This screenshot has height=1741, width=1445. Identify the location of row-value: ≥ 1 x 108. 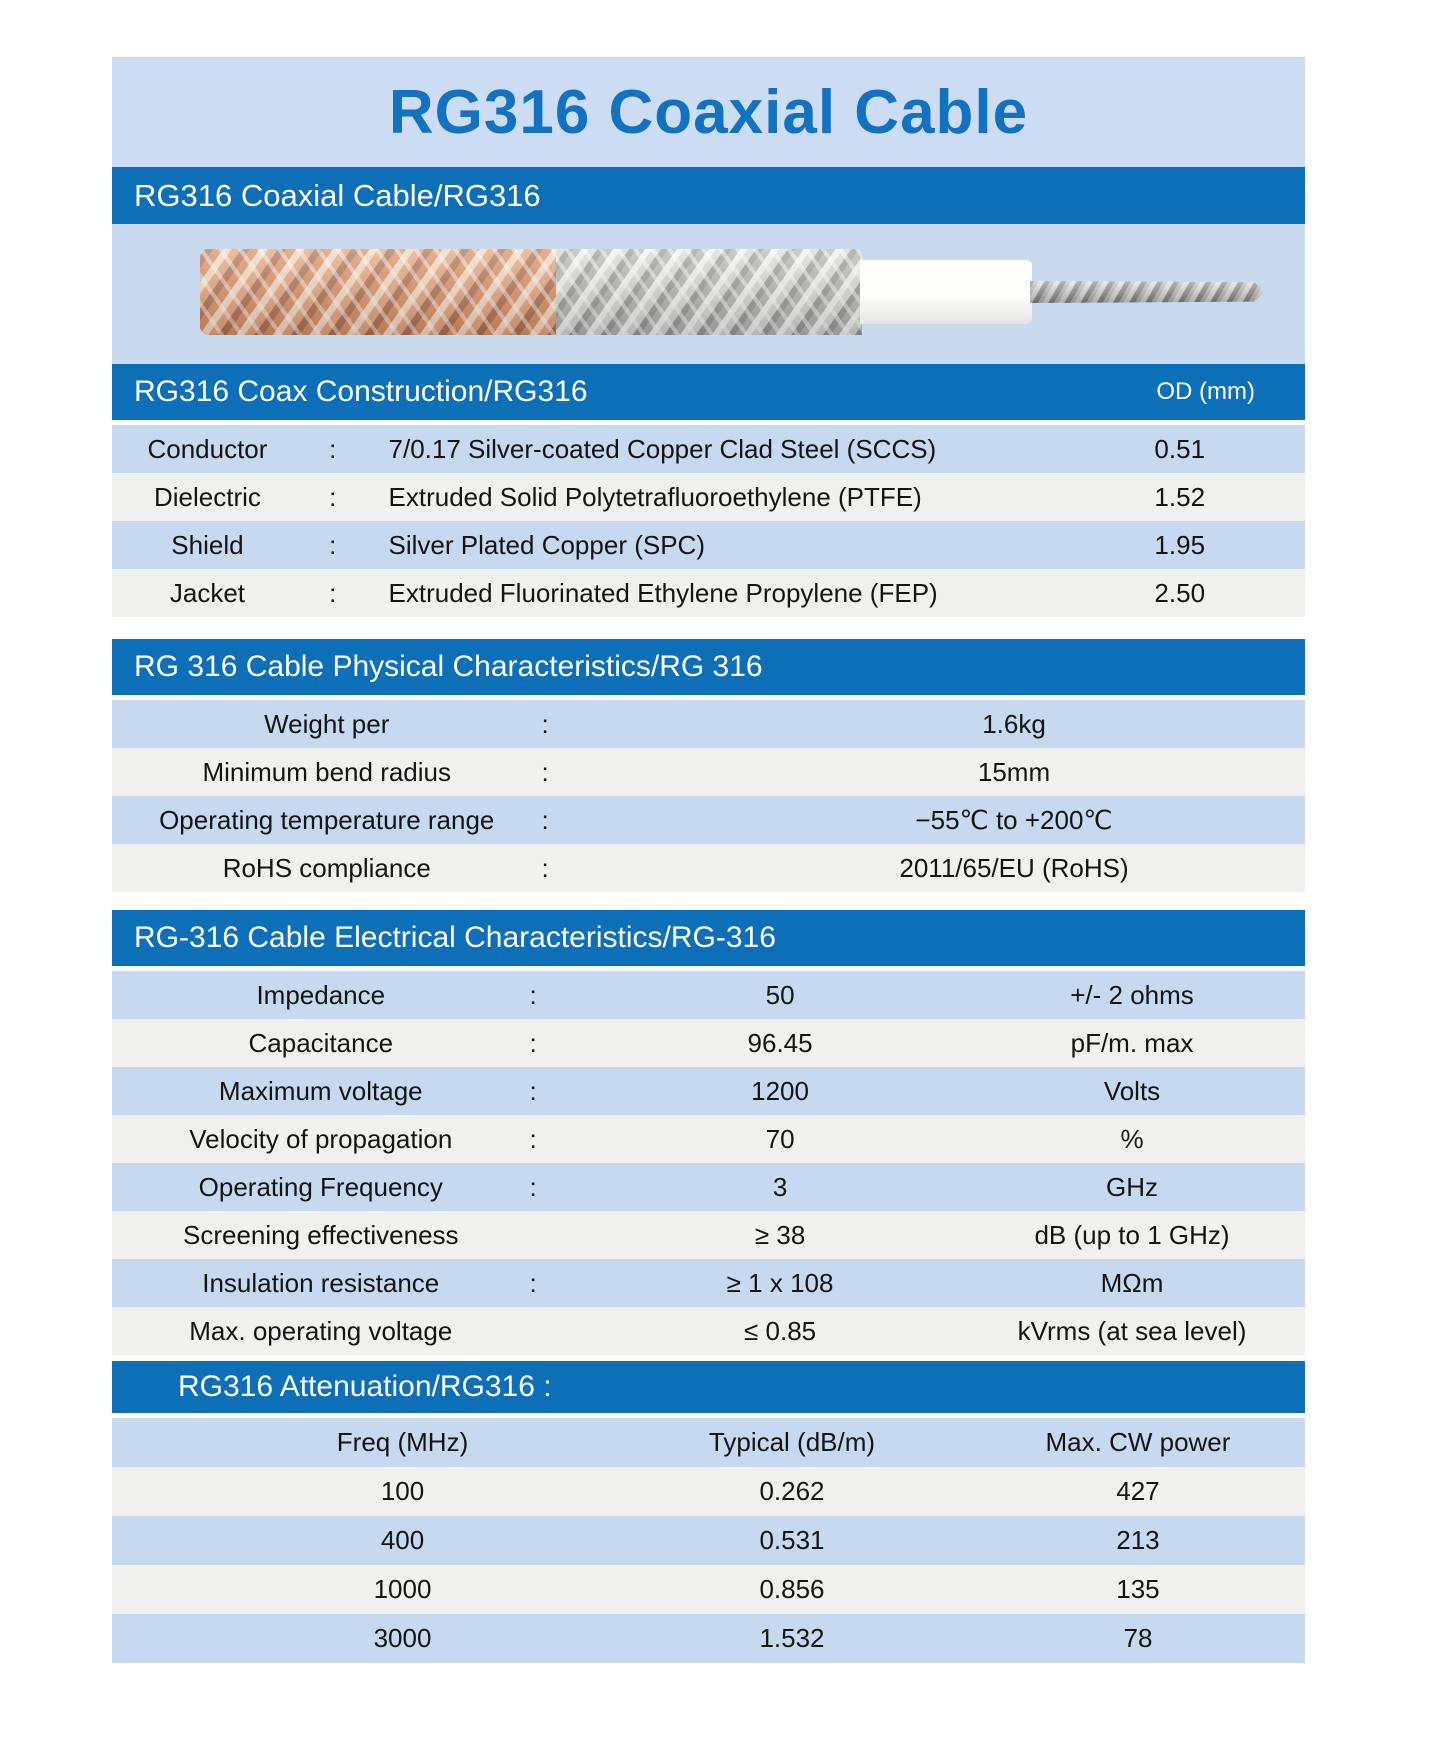
(780, 1282).